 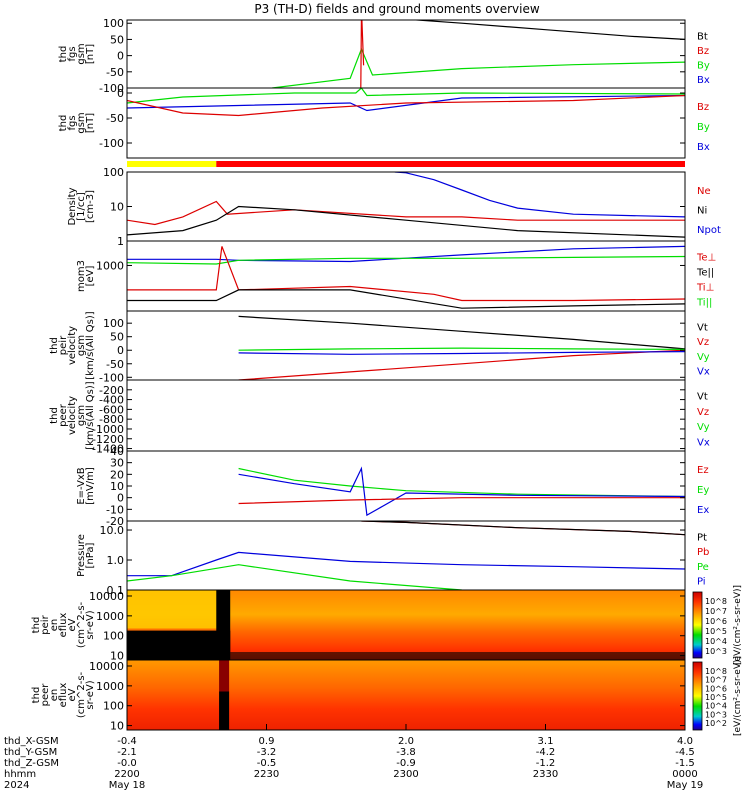 What do you see at coordinates (111, 390) in the screenshot?
I see `y-tick-label: -200` at bounding box center [111, 390].